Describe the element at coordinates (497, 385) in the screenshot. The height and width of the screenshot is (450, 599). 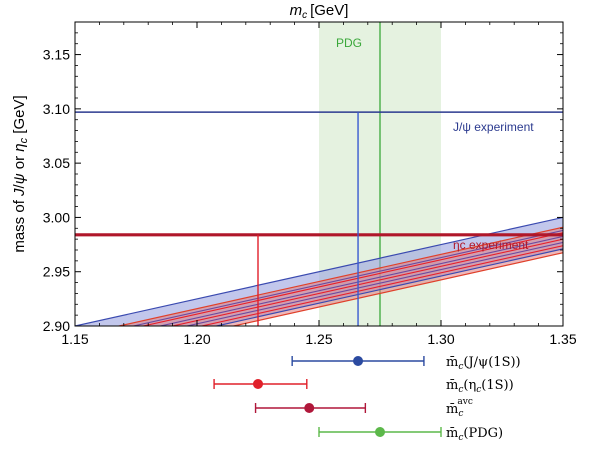
I see `estimate-label-part: (1S))` at that location.